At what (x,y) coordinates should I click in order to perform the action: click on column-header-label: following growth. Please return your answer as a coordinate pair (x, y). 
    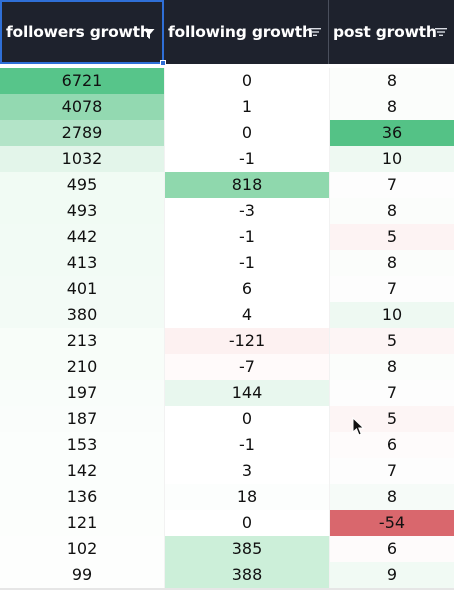
    Looking at the image, I should click on (240, 32).